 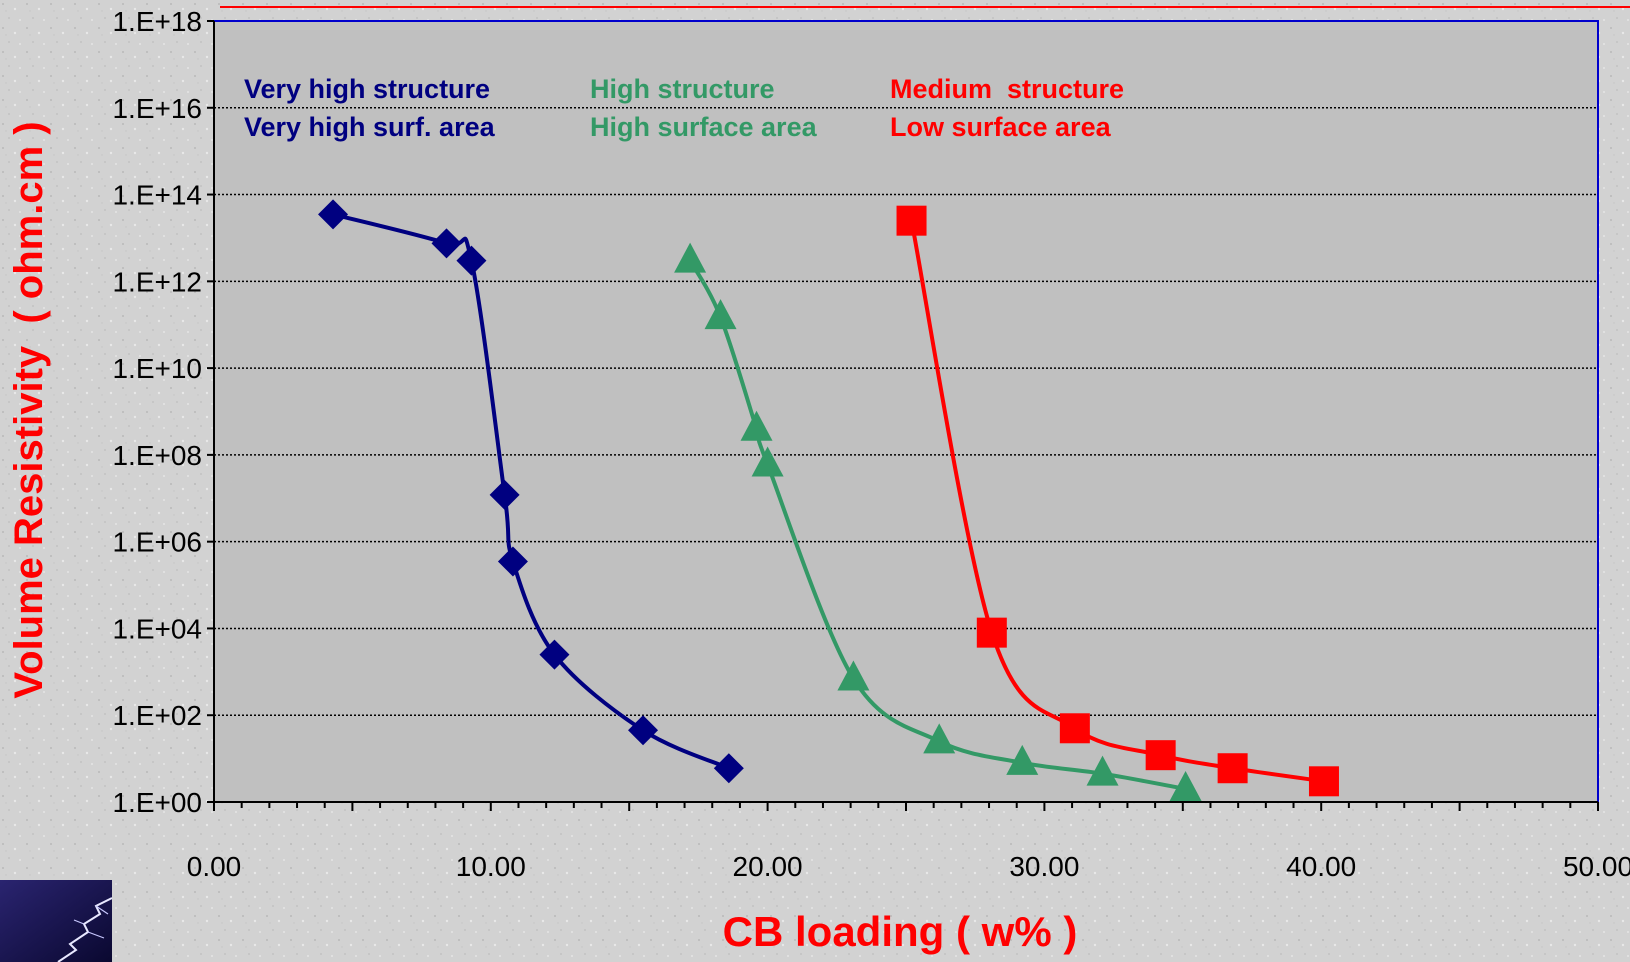 I want to click on legend-label-medium-structure: Low surface area, so click(x=1001, y=127).